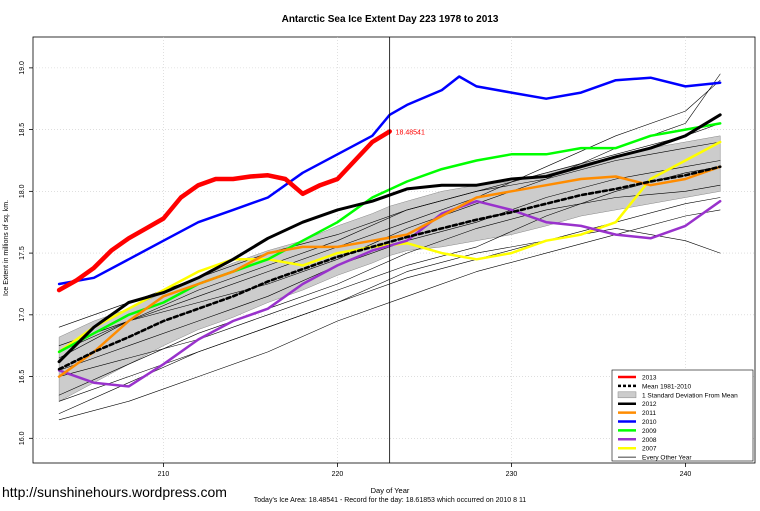 This screenshot has height=511, width=760. I want to click on legend-label: Every Other Year, so click(667, 458).